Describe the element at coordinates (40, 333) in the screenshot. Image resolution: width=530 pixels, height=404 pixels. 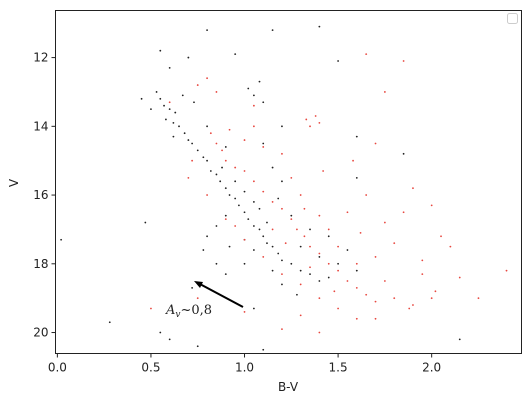
I see `y-tick-label: 20` at that location.